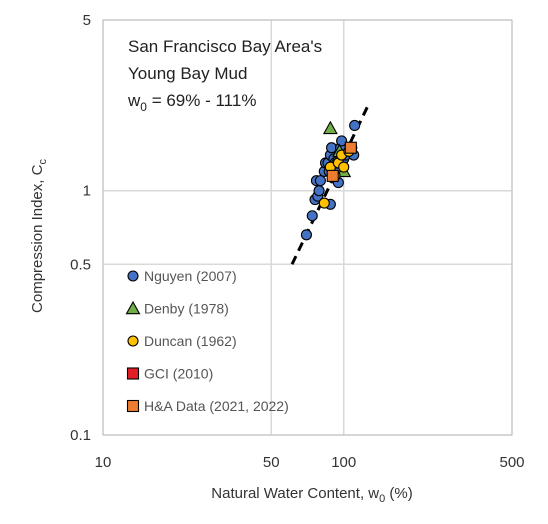  Describe the element at coordinates (201, 100) in the screenshot. I see `annotation-range: = 69% - 111%` at that location.